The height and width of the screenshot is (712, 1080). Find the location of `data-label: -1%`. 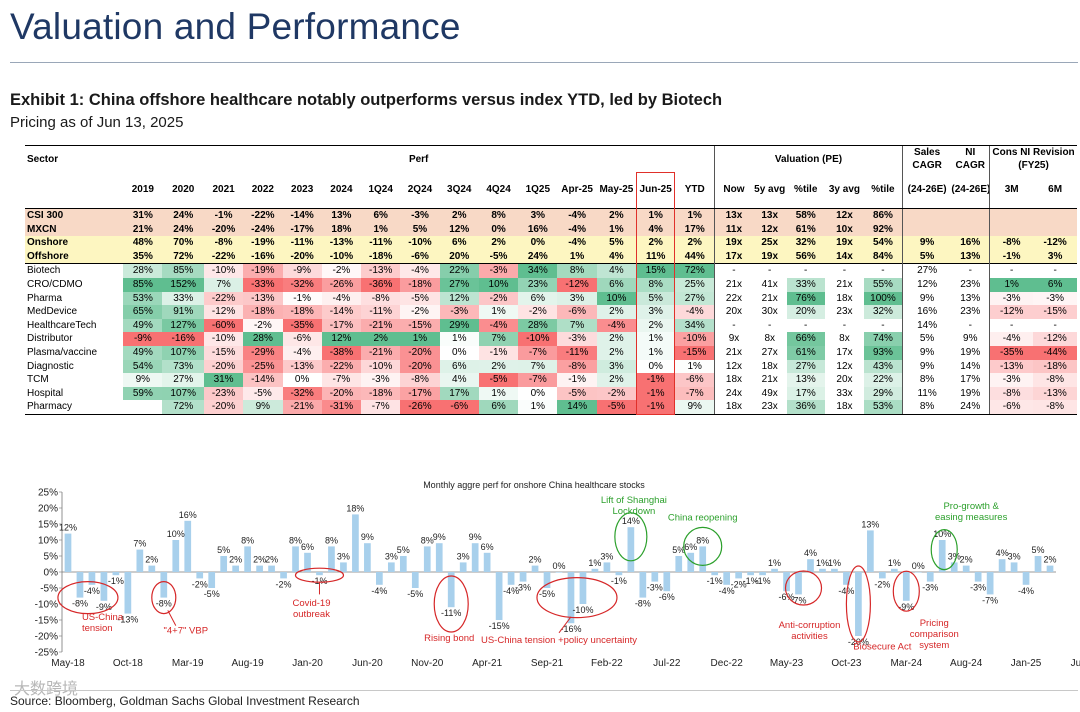

data-label: -1% is located at coordinates (619, 581).